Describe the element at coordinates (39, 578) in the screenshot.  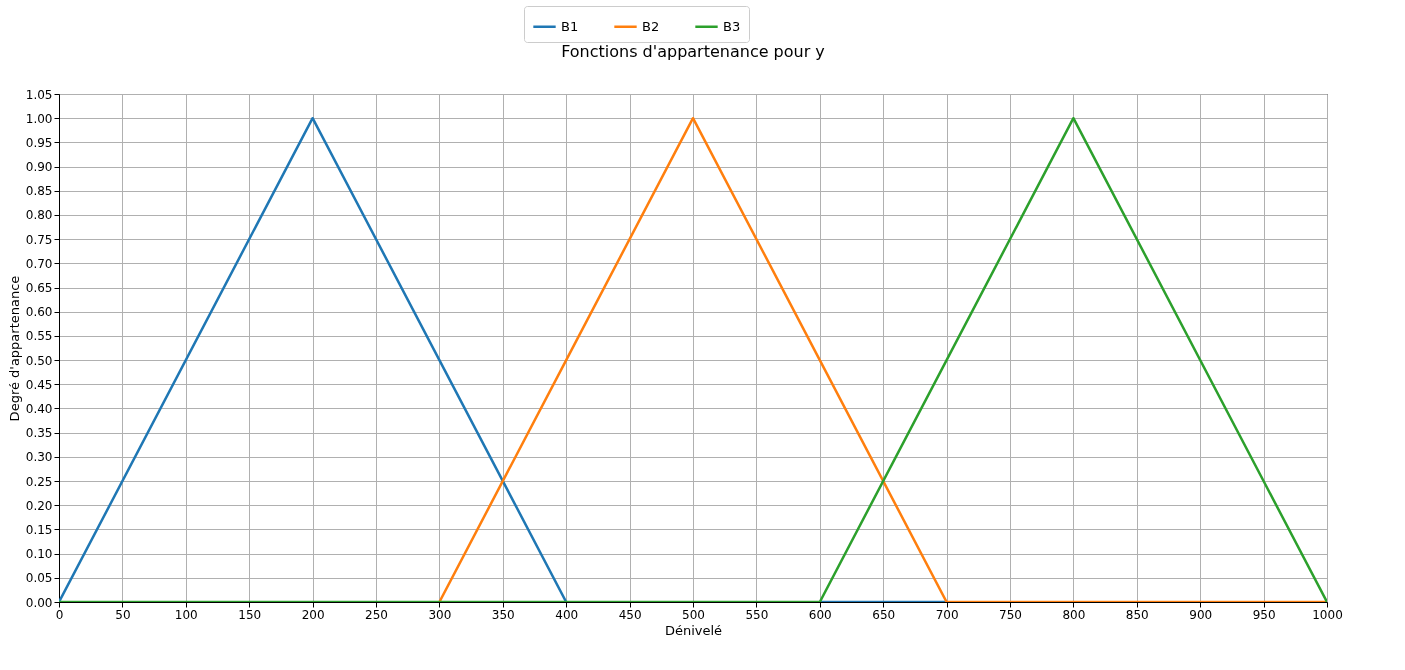
I see `y-tick-label: 0.05` at that location.